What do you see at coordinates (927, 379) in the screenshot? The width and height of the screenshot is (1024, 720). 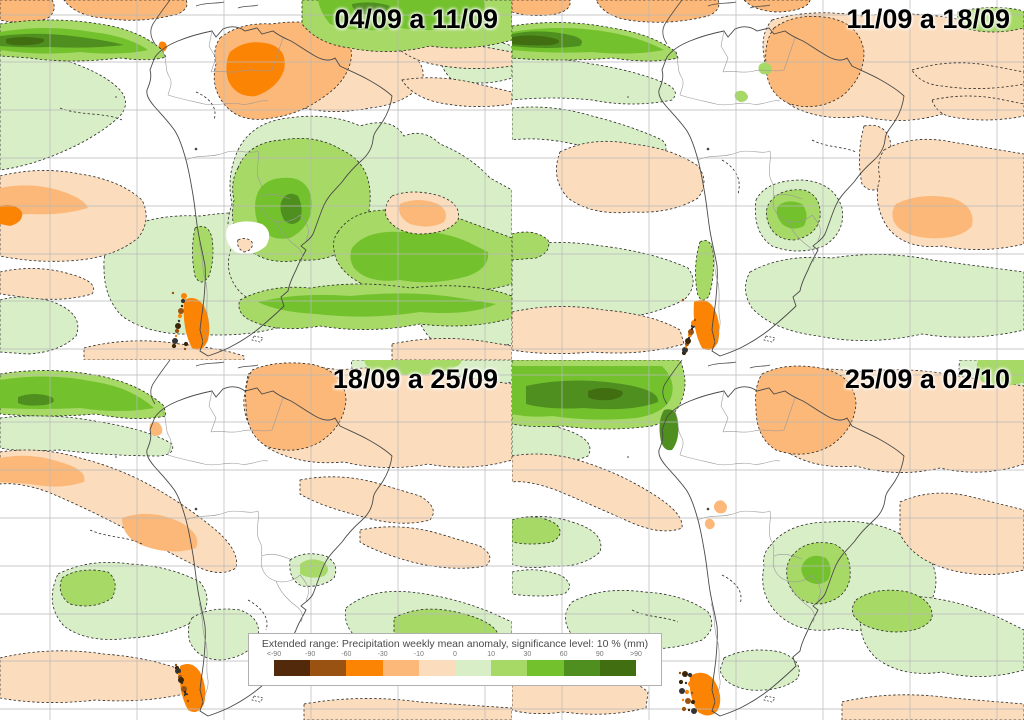 I see `panel-title: 25/09 a 02/10` at bounding box center [927, 379].